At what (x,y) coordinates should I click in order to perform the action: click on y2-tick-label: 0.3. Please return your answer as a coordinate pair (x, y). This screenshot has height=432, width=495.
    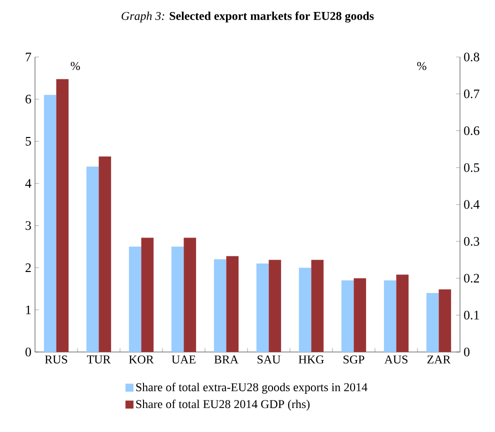
    Looking at the image, I should click on (472, 241).